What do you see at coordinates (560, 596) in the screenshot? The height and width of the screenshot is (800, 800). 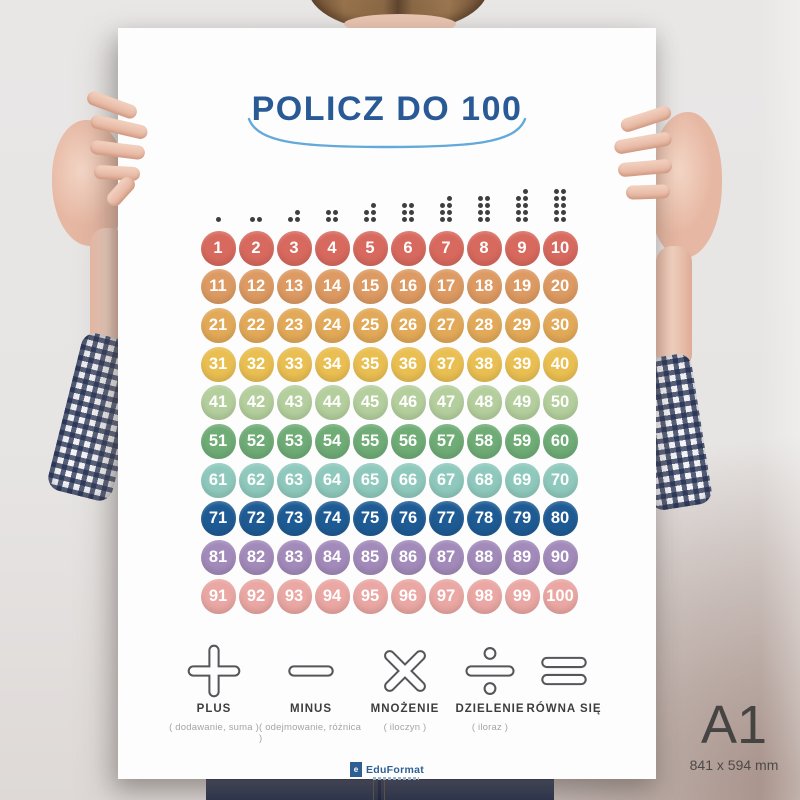 I see `number-cell: 100` at bounding box center [560, 596].